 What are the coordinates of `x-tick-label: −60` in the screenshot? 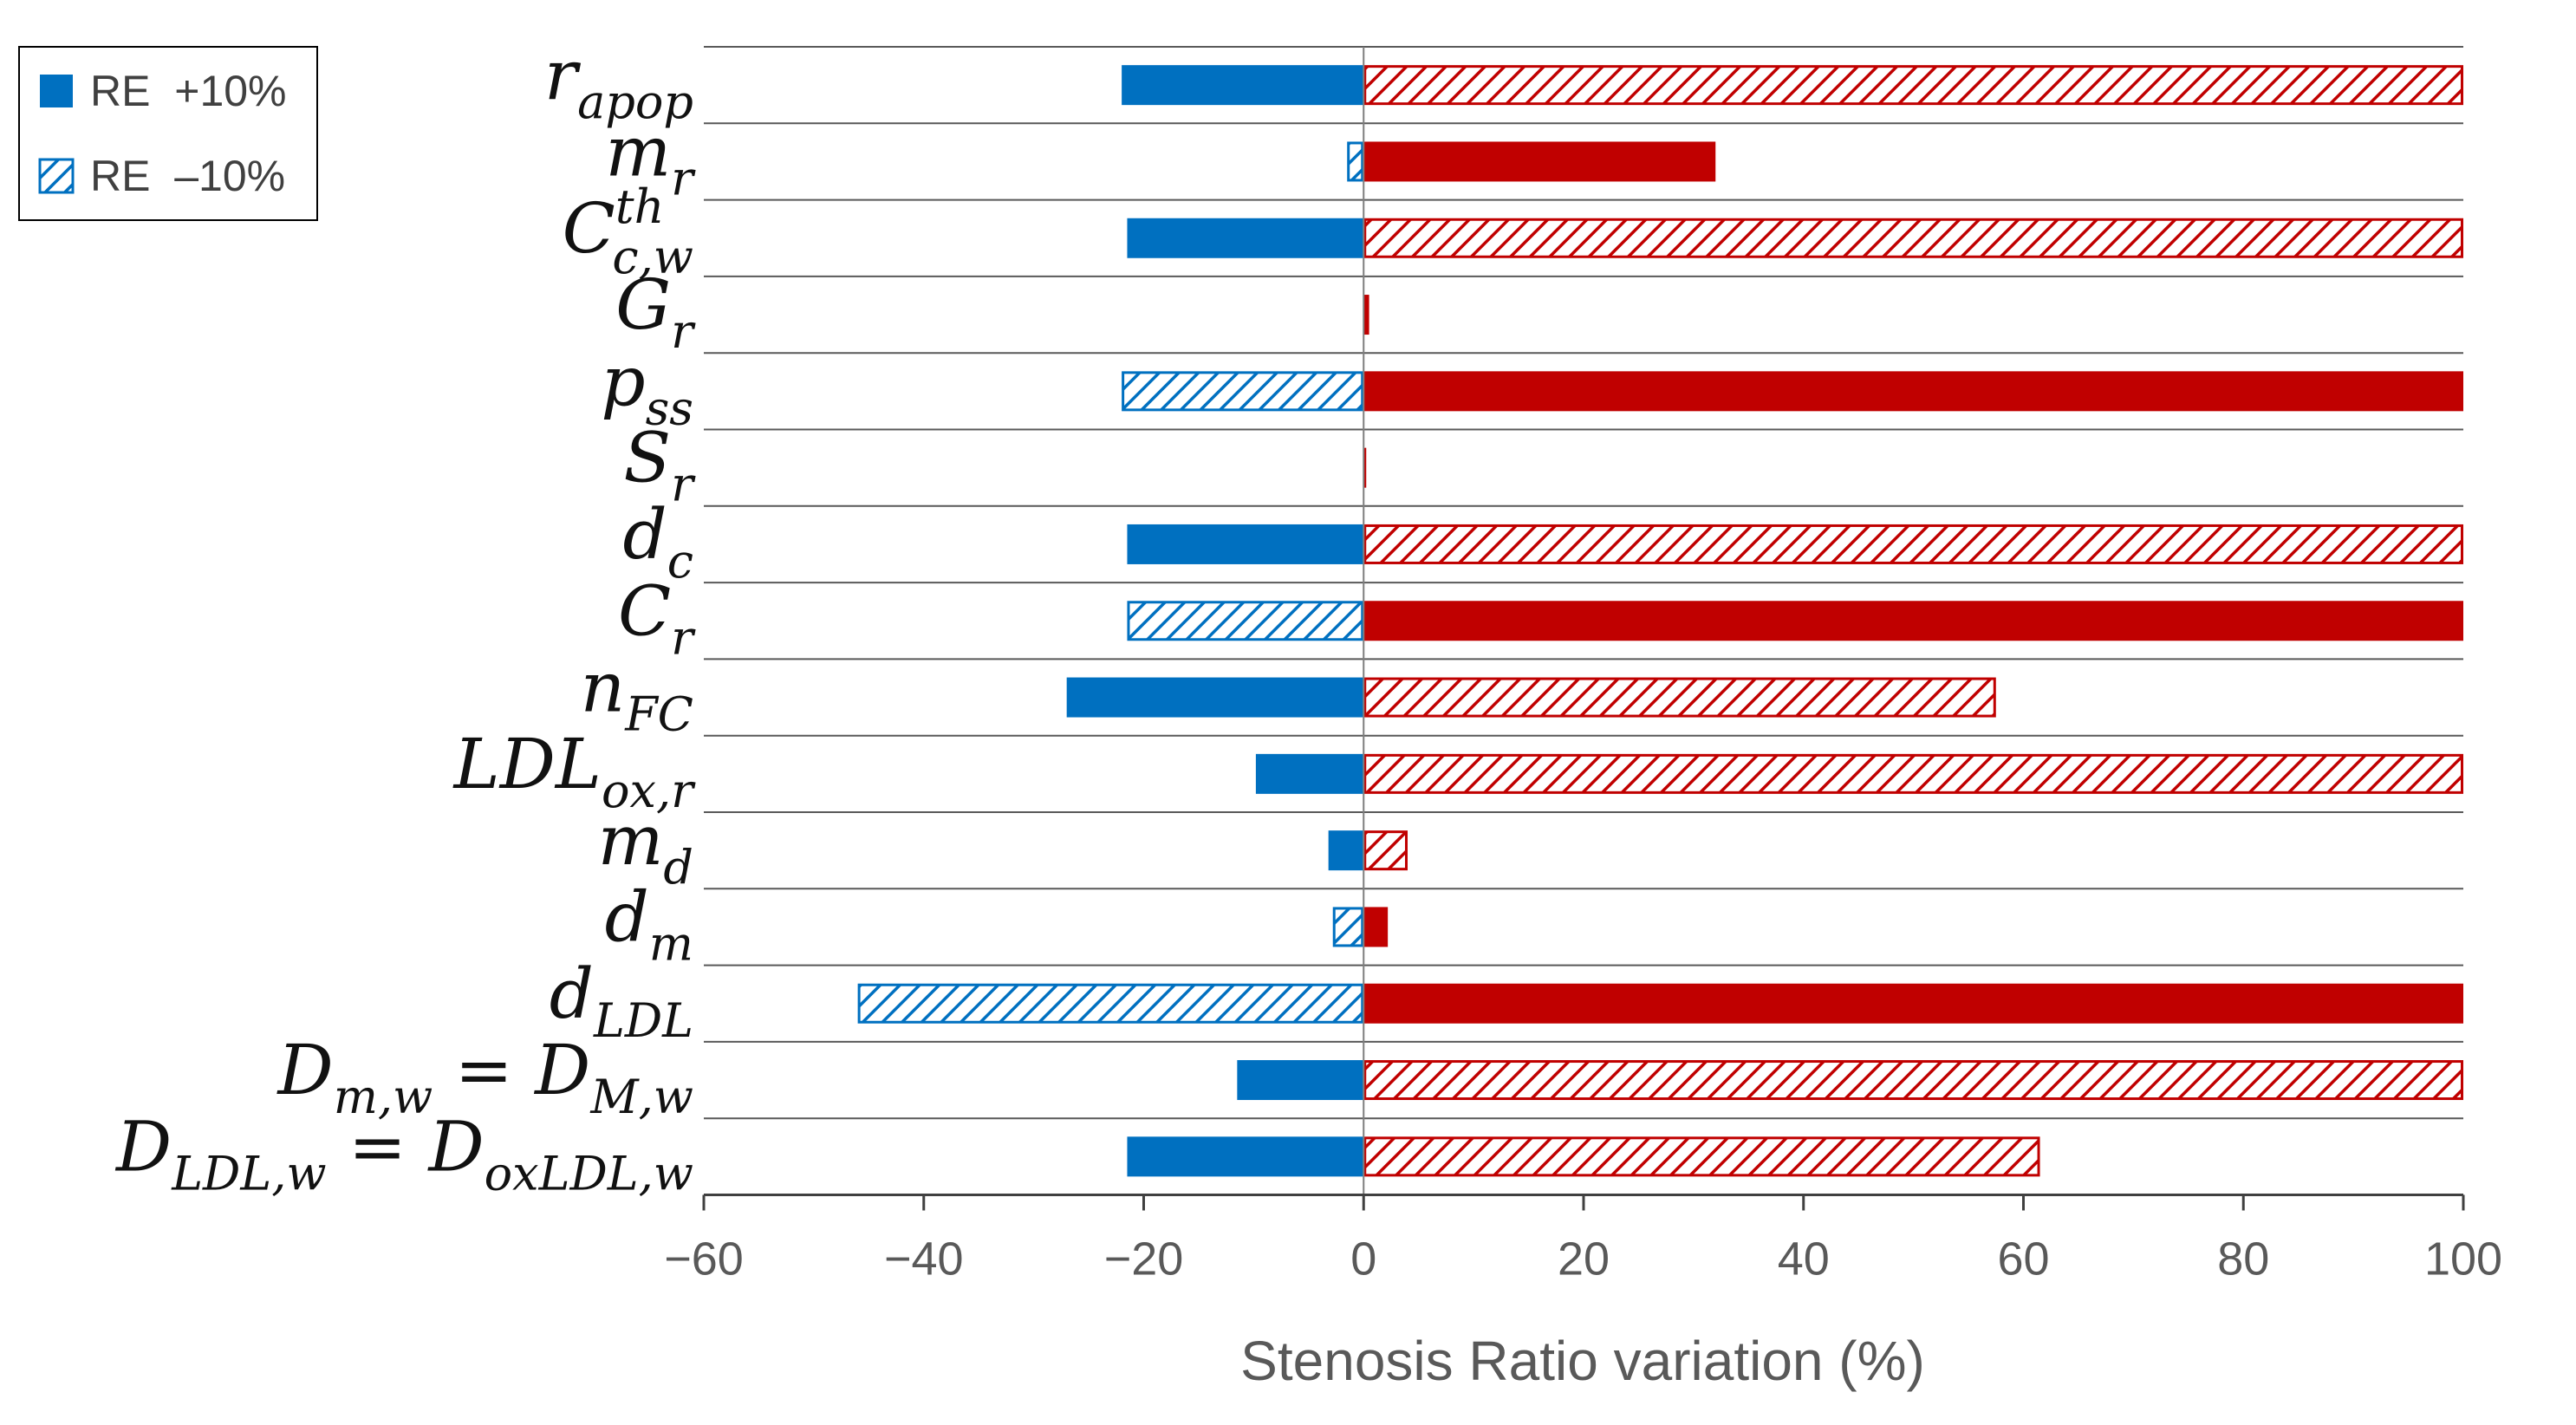 It's located at (704, 1259).